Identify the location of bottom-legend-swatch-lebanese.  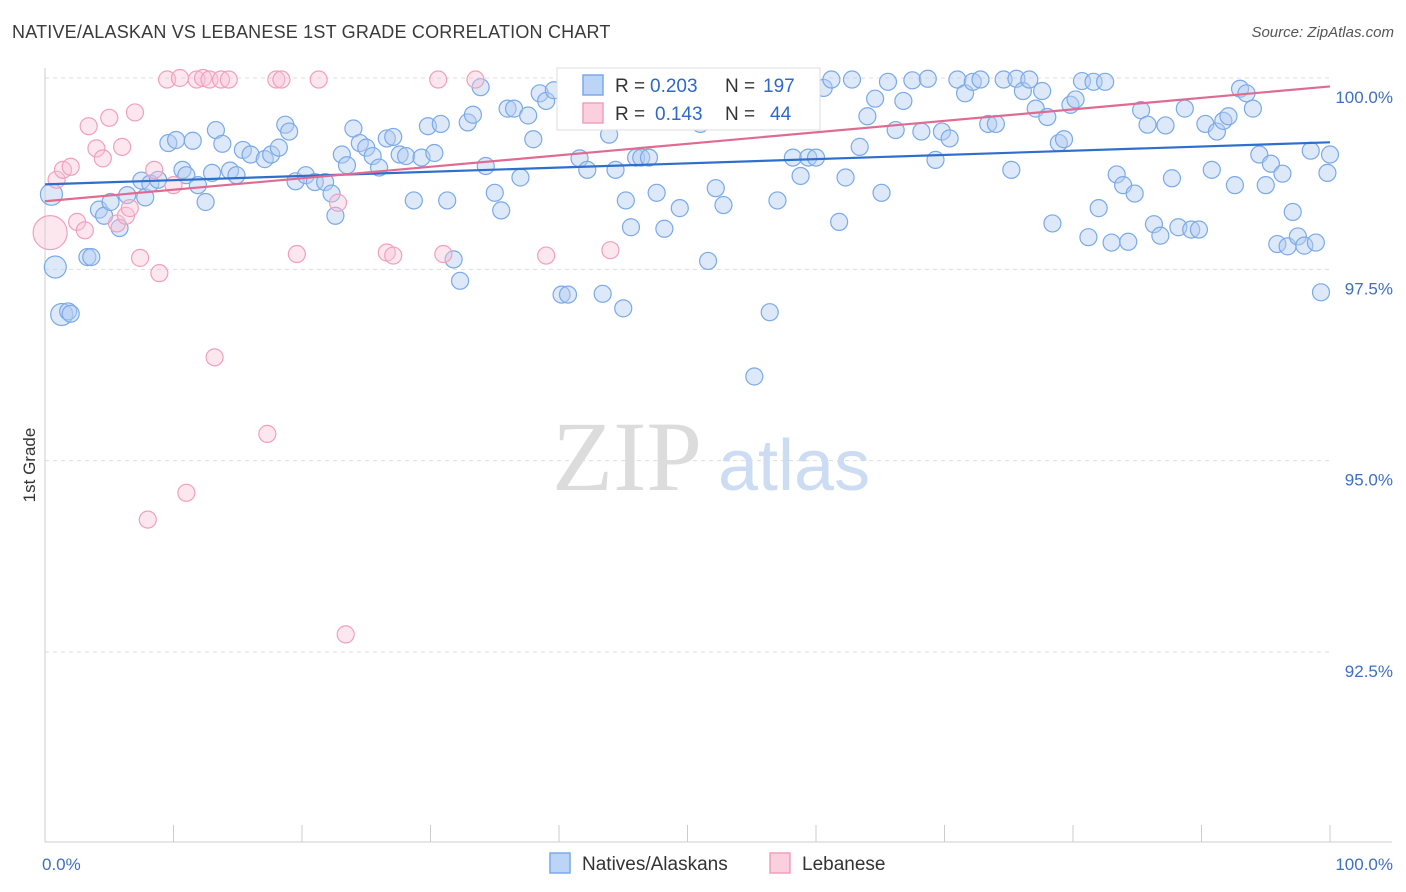
(780, 863).